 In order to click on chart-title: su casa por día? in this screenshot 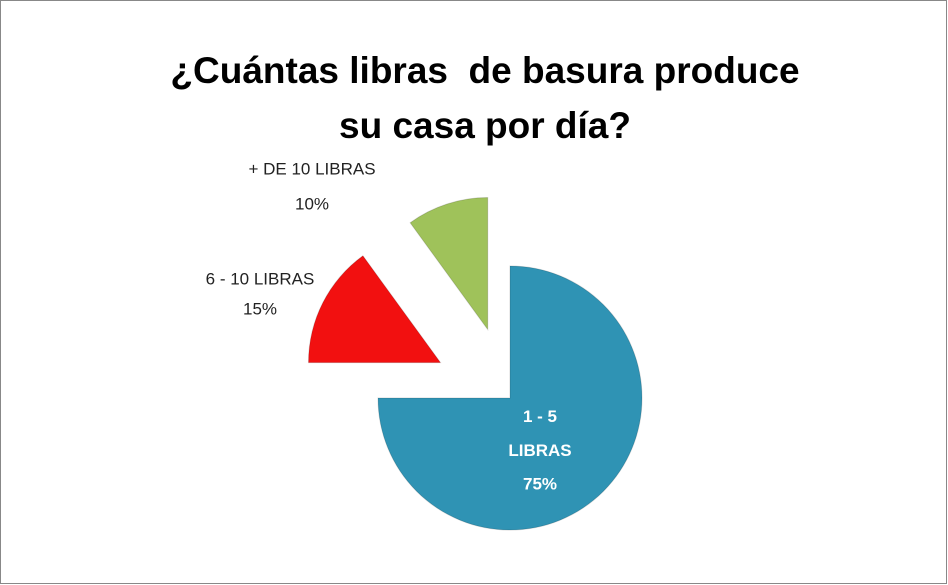, I will do `click(485, 125)`.